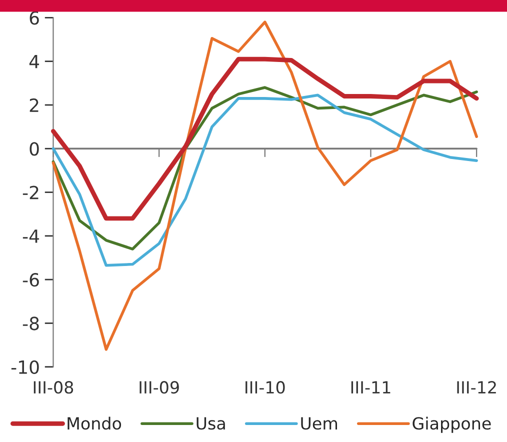 Image resolution: width=507 pixels, height=442 pixels. Describe the element at coordinates (159, 387) in the screenshot. I see `x-tick-label: III-09` at that location.